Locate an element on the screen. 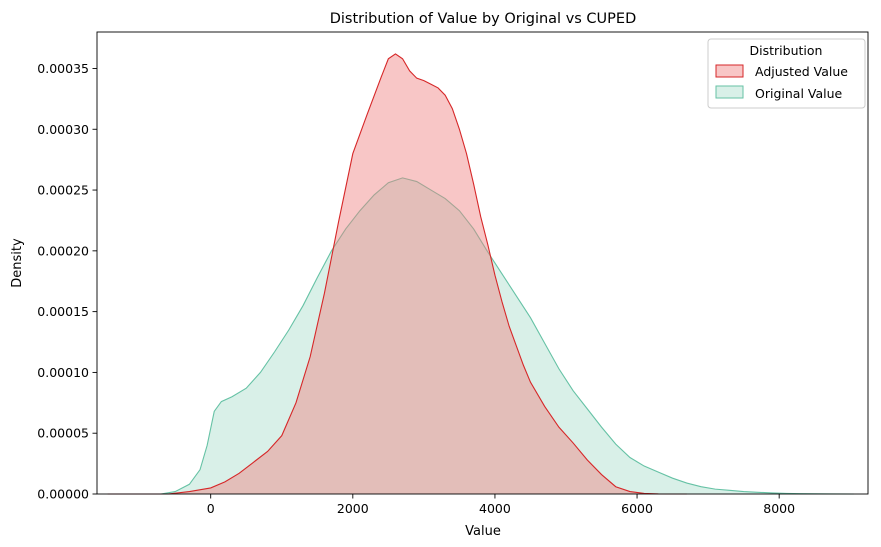  y-tick-label: 0.00030 is located at coordinates (63, 129).